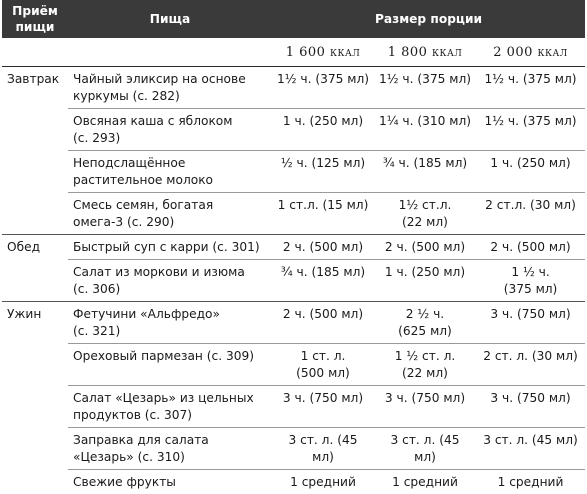  Describe the element at coordinates (425, 314) in the screenshot. I see `portion-line: 2 ½ ч.` at that location.